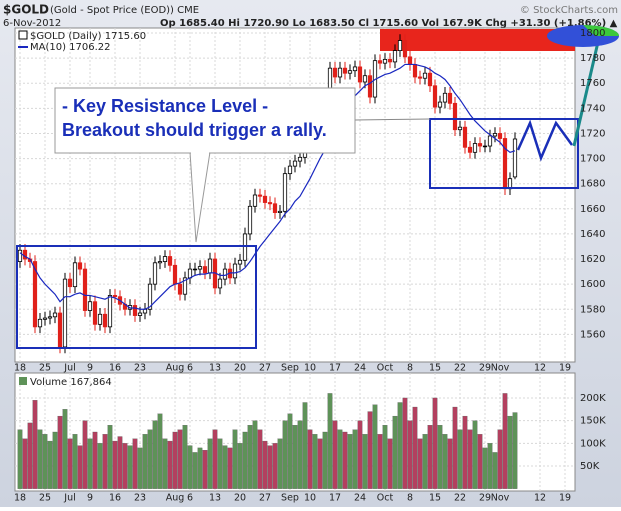 Image resolution: width=621 pixels, height=511 pixels. What do you see at coordinates (90, 498) in the screenshot?
I see `x-tick-label: 9` at bounding box center [90, 498].